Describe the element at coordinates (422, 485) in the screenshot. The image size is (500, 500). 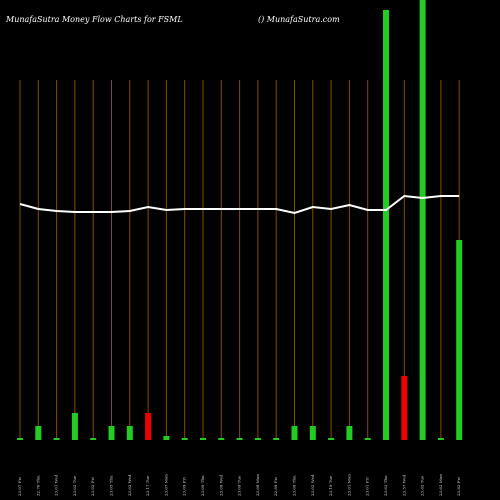
I see `x-tick-label: 23.62 Tue` at that location.